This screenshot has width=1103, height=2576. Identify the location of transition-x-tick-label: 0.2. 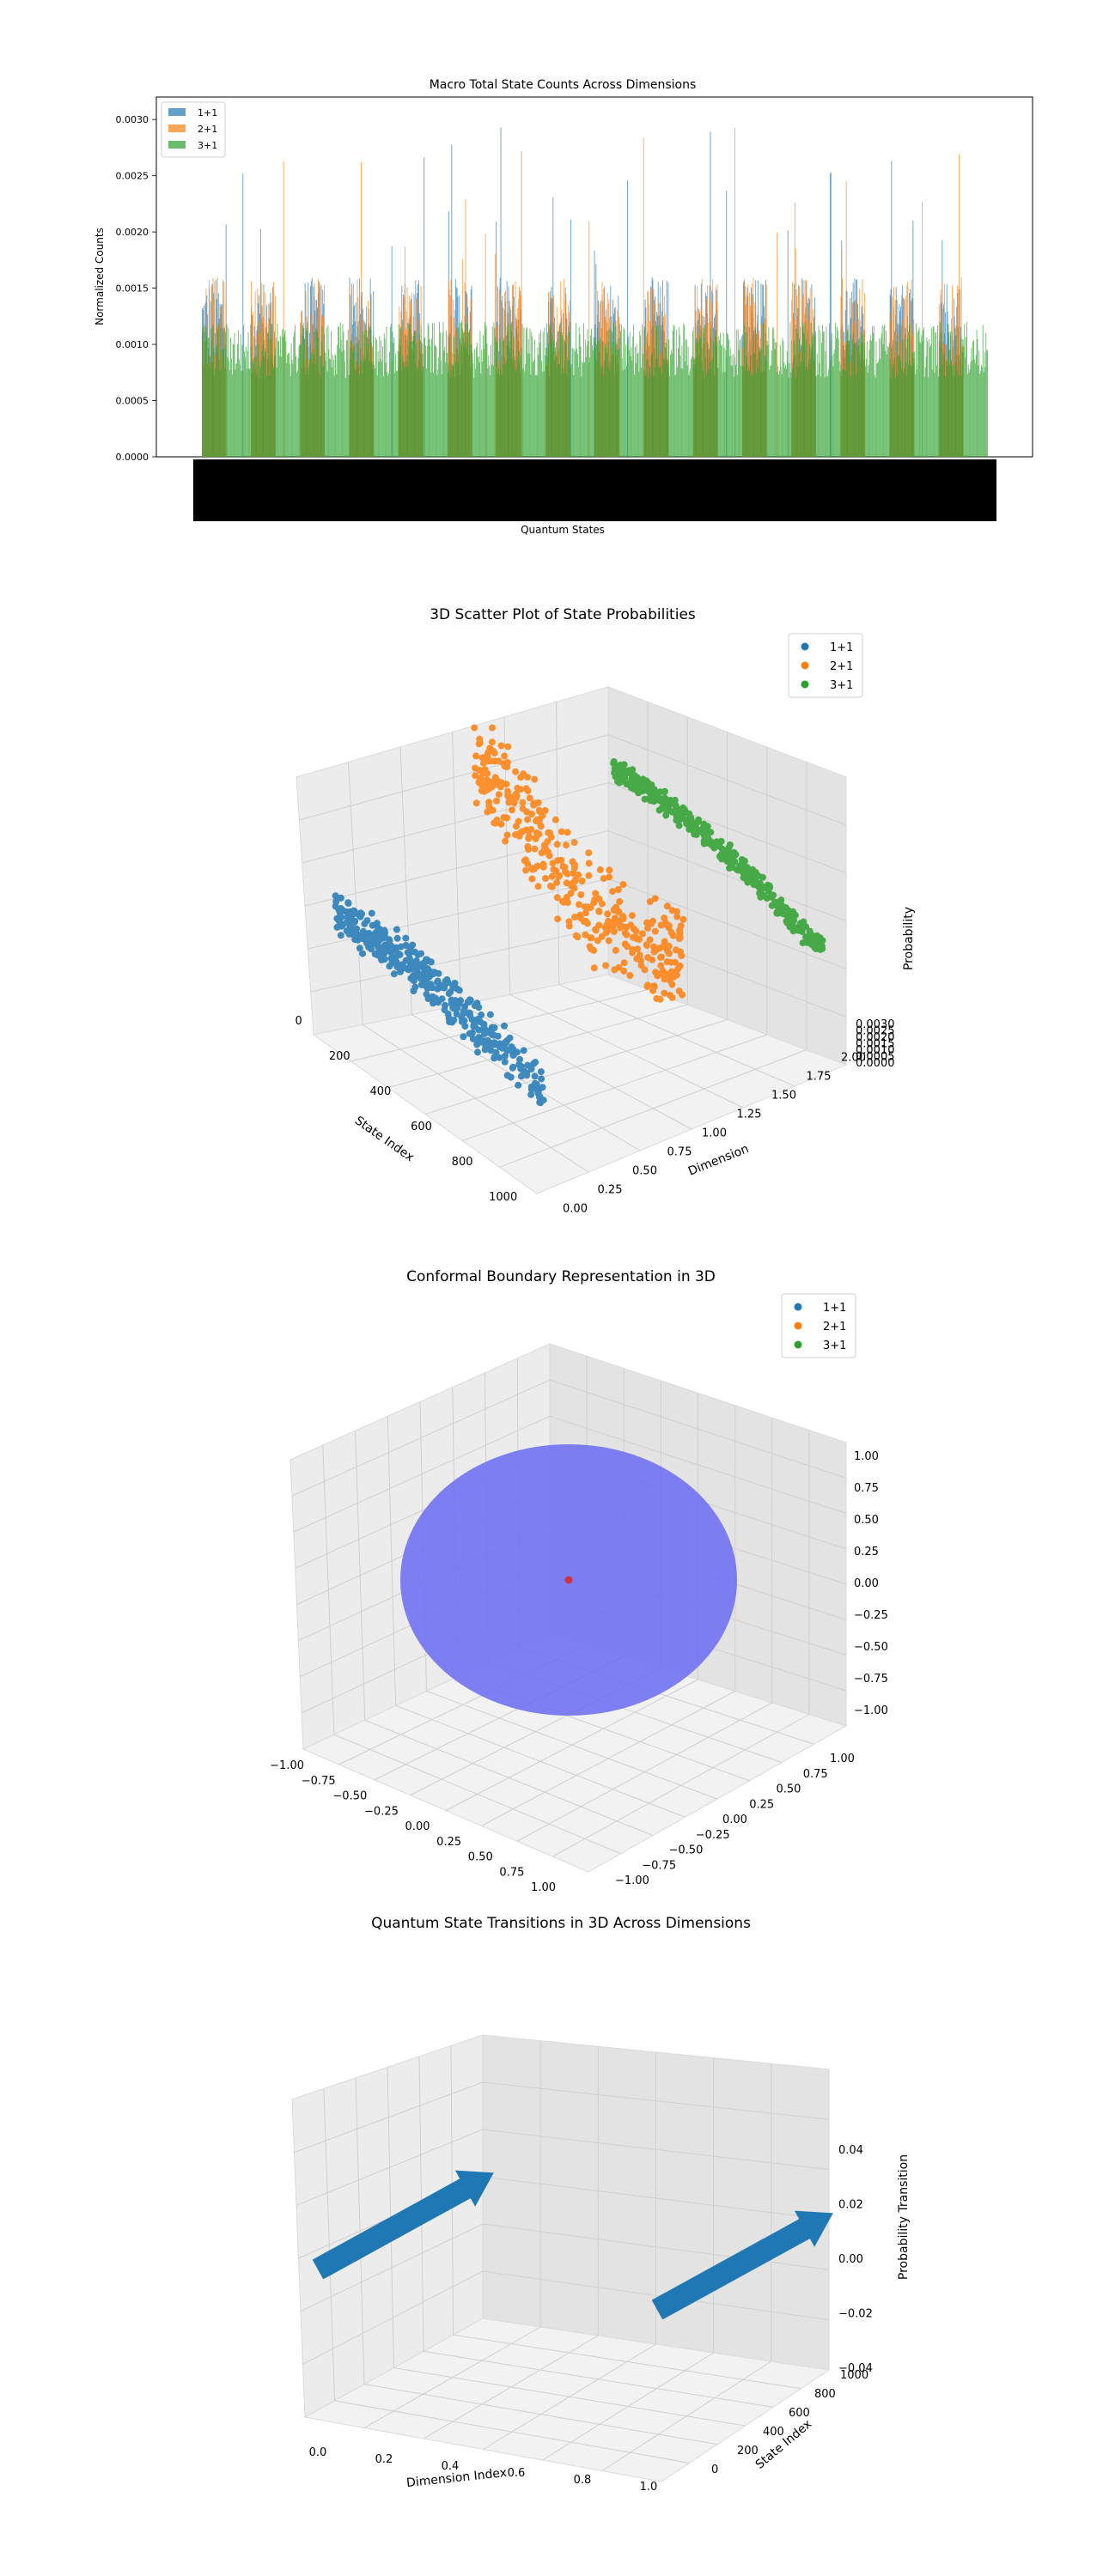
(384, 2459).